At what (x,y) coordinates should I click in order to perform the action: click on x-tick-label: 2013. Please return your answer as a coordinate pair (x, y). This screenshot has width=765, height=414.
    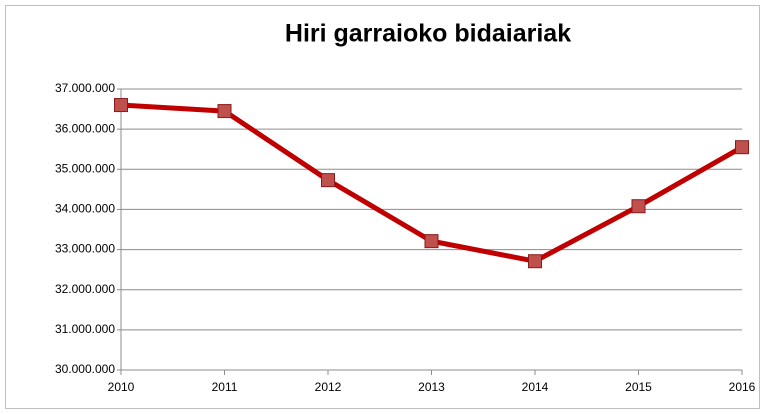
    Looking at the image, I should click on (431, 387).